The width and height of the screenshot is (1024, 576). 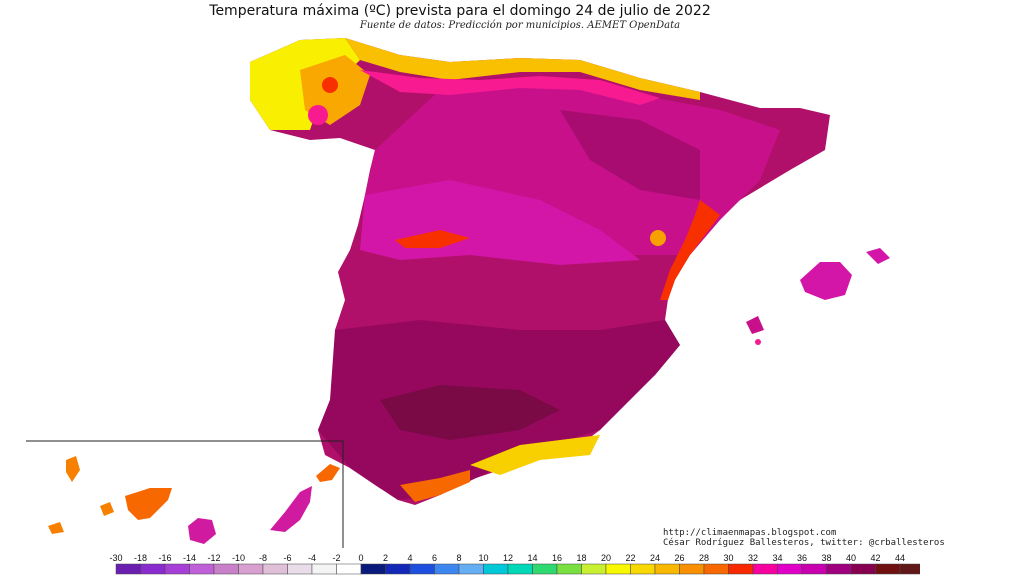 What do you see at coordinates (164, 558) in the screenshot?
I see `legend-tick-label: -16` at bounding box center [164, 558].